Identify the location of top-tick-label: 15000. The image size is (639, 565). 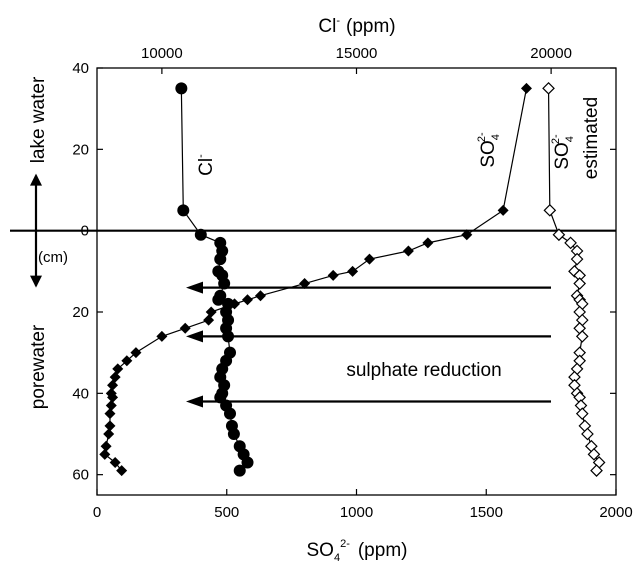
(357, 53).